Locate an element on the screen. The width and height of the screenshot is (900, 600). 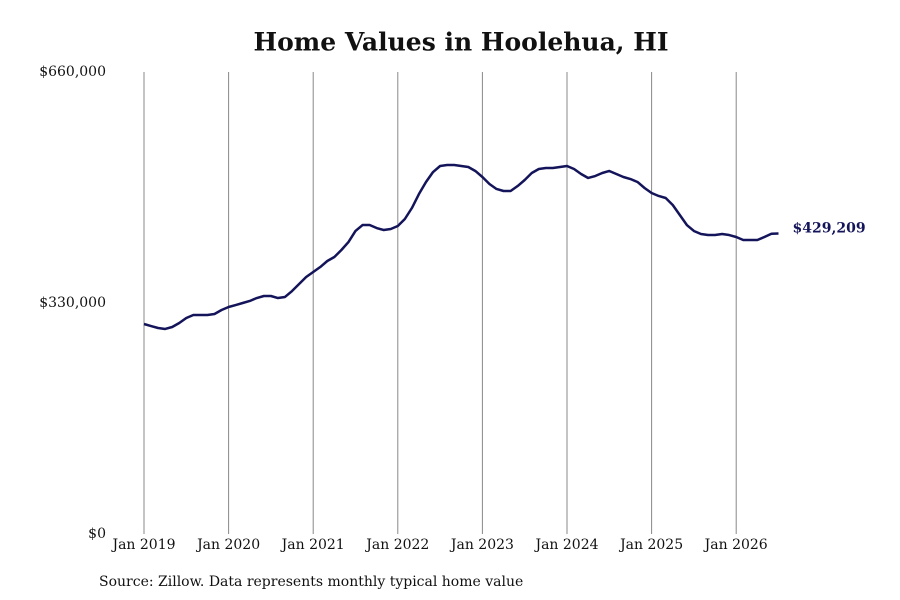
x-tick-label: Jan 2025 is located at coordinates (650, 545).